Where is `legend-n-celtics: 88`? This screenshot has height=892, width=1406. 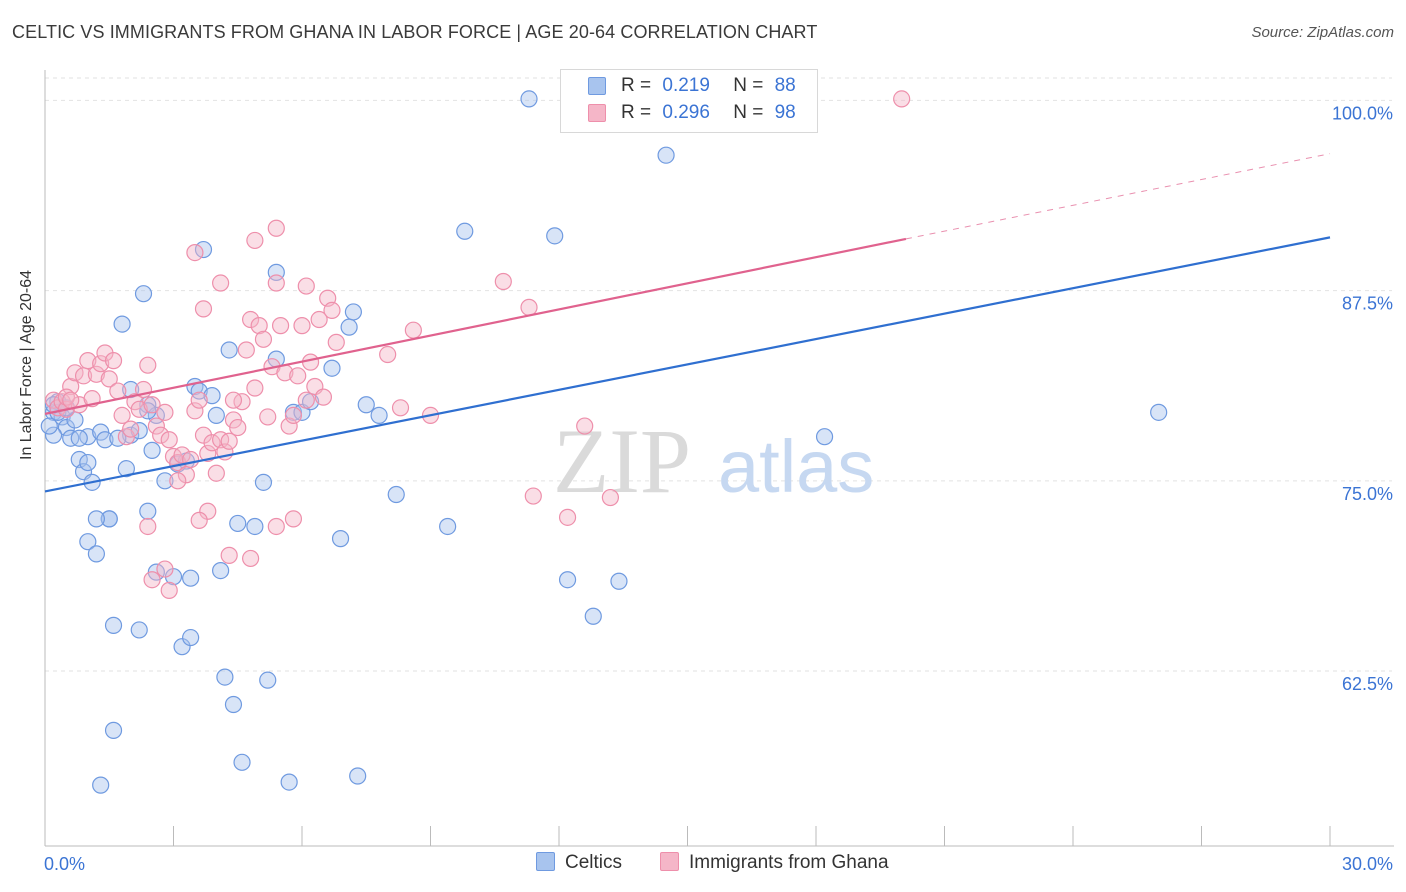
legend-n-celtics: 88 is located at coordinates (785, 85).